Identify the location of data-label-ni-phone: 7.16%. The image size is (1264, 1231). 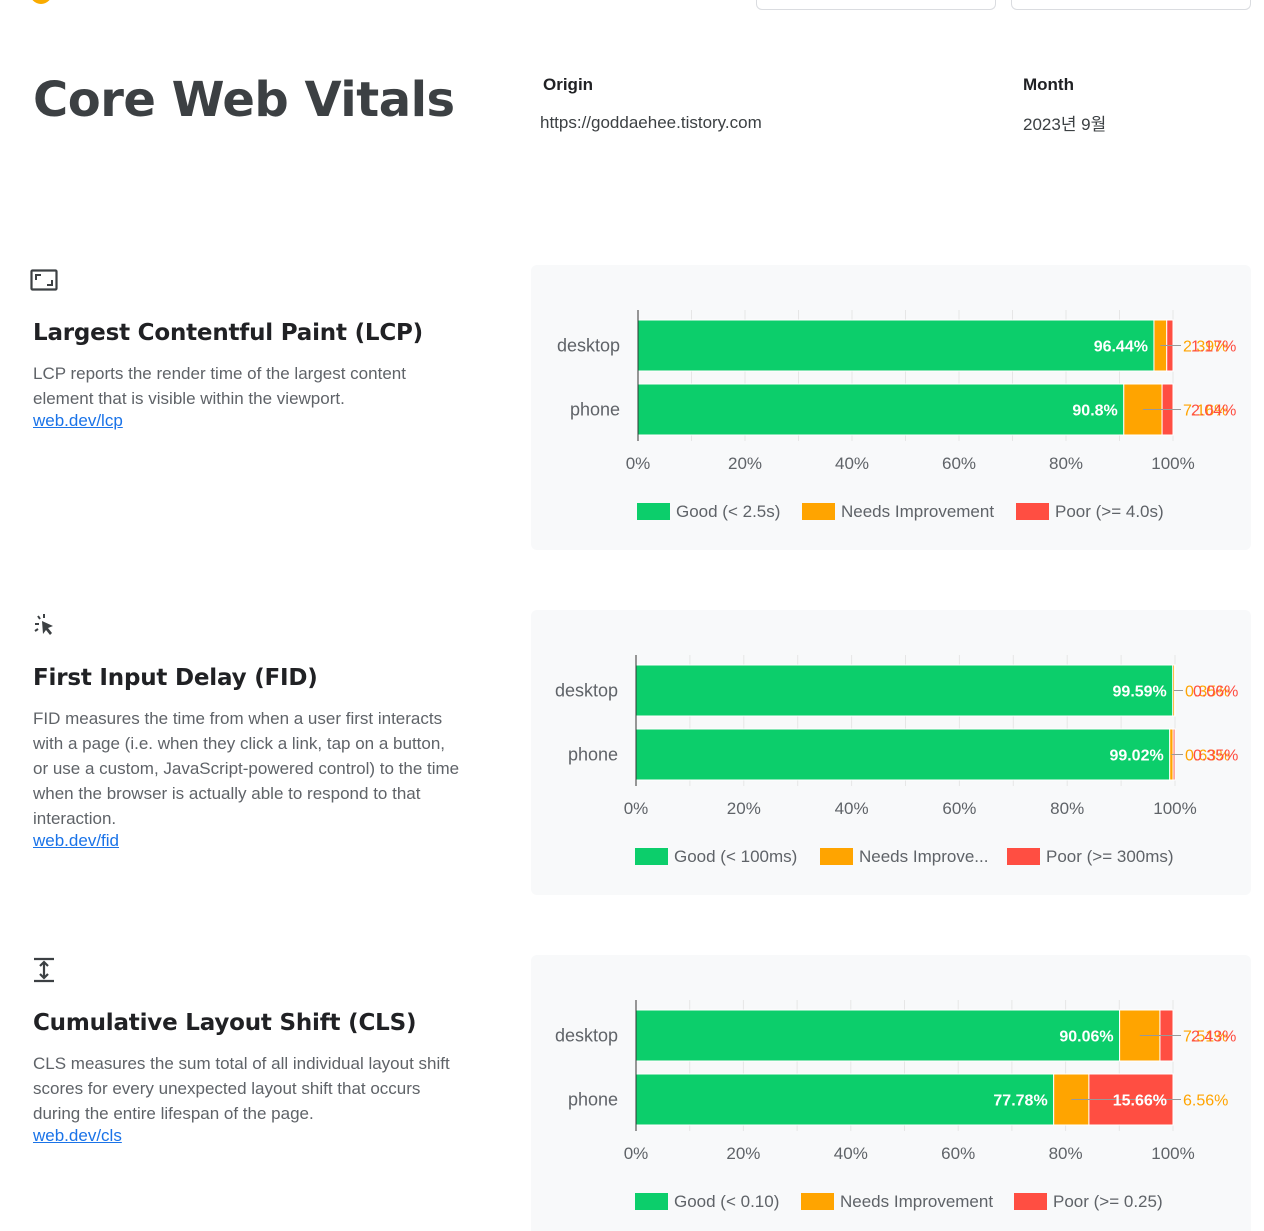
(1205, 411).